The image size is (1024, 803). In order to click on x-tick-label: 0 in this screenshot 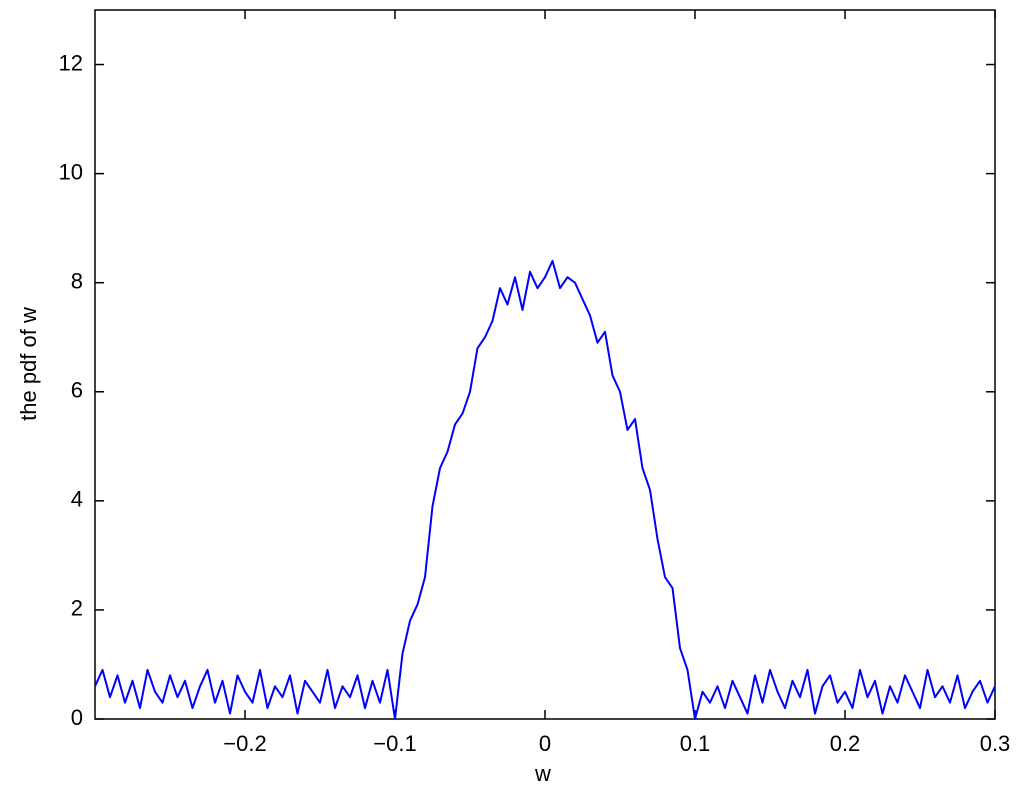, I will do `click(545, 743)`.